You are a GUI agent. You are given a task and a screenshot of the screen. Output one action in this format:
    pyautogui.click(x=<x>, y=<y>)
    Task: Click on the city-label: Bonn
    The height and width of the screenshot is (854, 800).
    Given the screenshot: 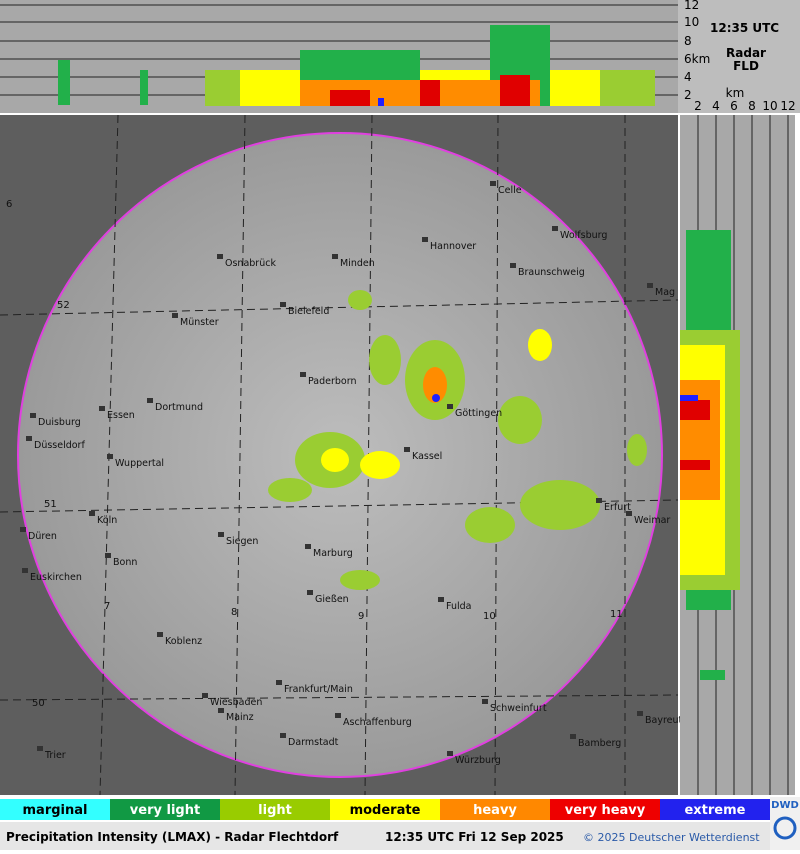 What is the action you would take?
    pyautogui.click(x=125, y=562)
    